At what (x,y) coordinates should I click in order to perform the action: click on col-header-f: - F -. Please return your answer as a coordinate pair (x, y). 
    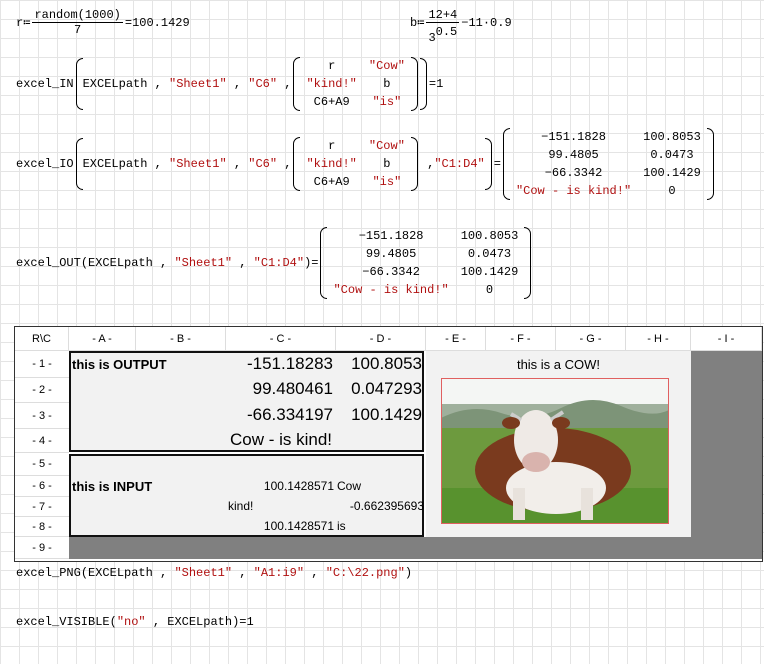
    Looking at the image, I should click on (521, 339).